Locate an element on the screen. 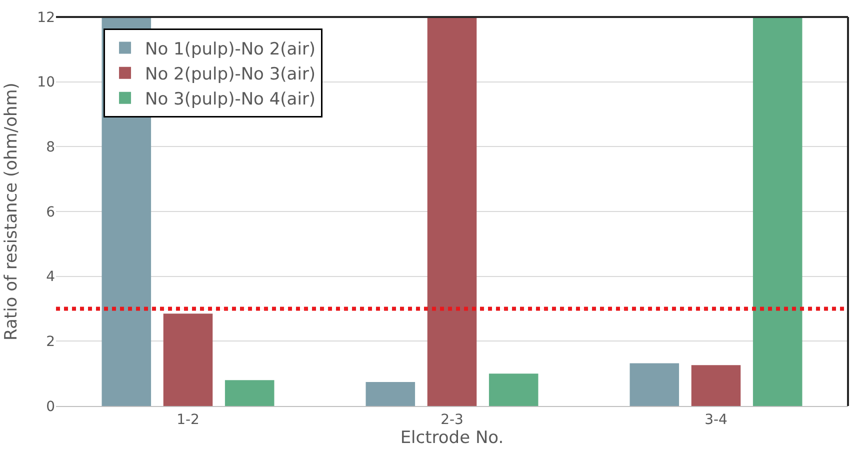 The width and height of the screenshot is (858, 461). y-tick-label: 4 is located at coordinates (51, 277).